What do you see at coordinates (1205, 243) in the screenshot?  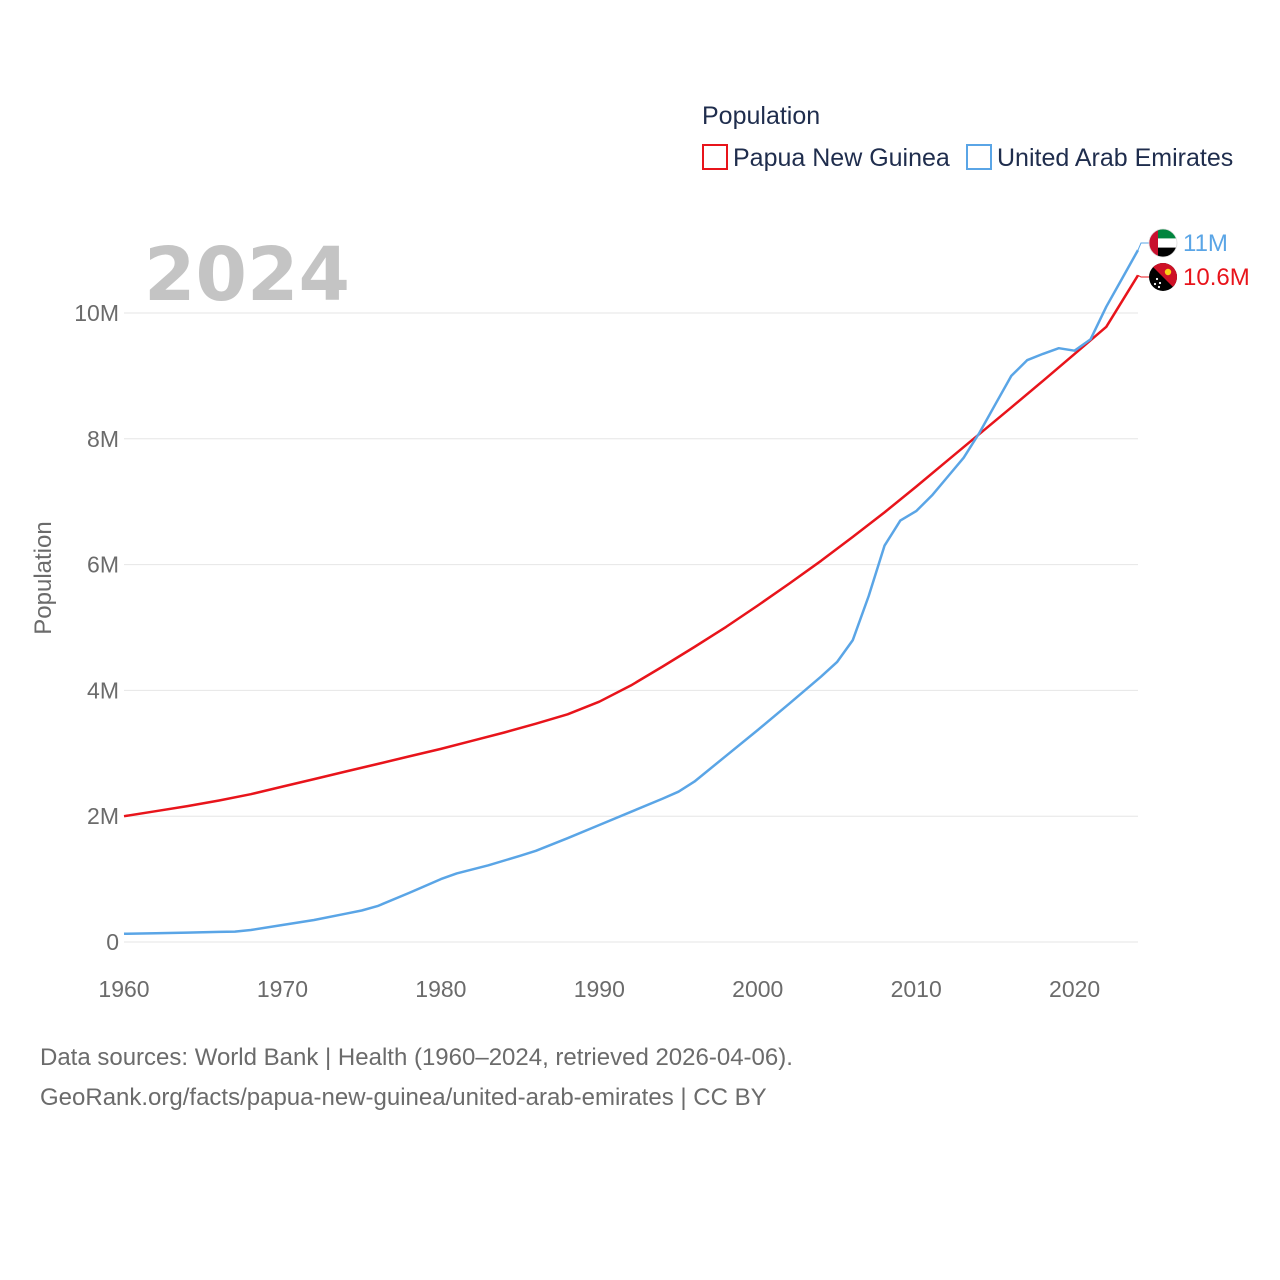 I see `end-label-united-arab-emirates: 11M` at bounding box center [1205, 243].